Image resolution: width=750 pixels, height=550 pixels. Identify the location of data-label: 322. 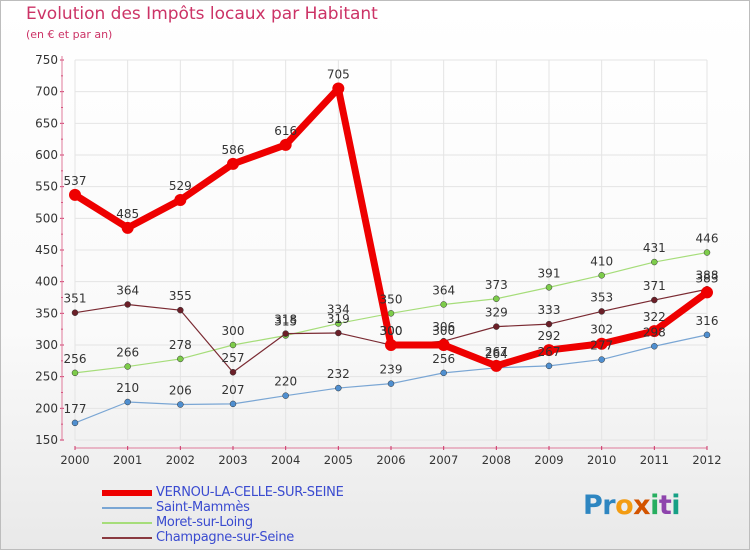
(654, 317).